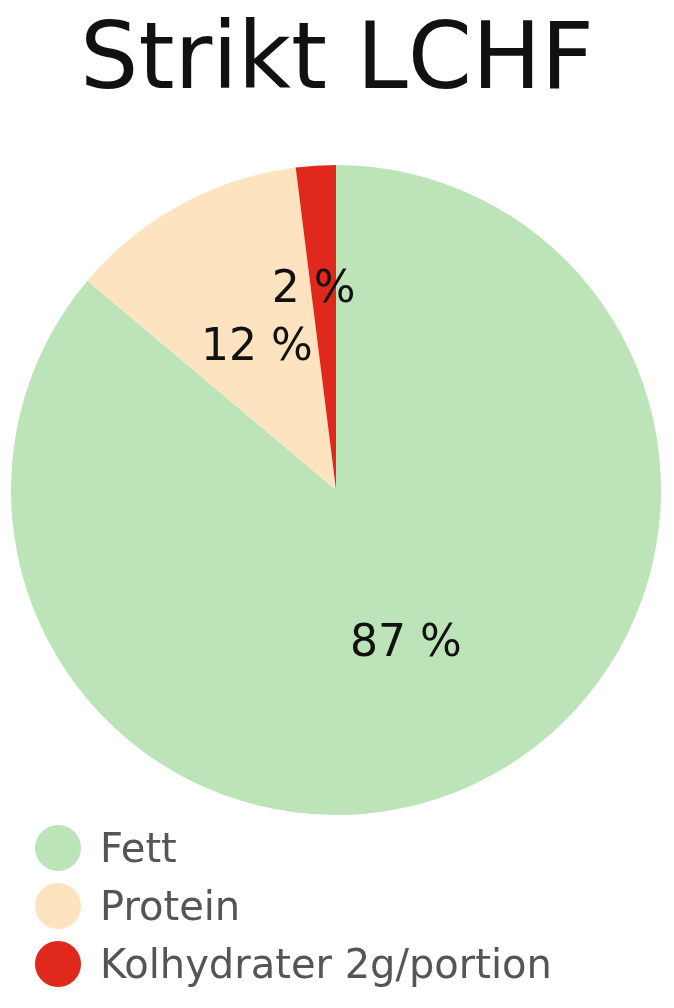  Describe the element at coordinates (337, 56) in the screenshot. I see `chart-title: Strikt LCHF` at that location.